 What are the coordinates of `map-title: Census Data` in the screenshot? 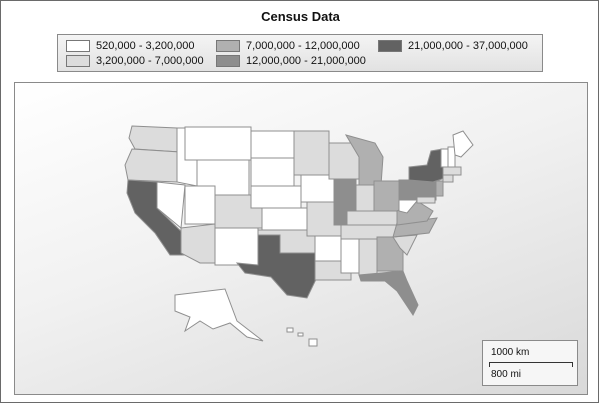 It's located at (300, 16).